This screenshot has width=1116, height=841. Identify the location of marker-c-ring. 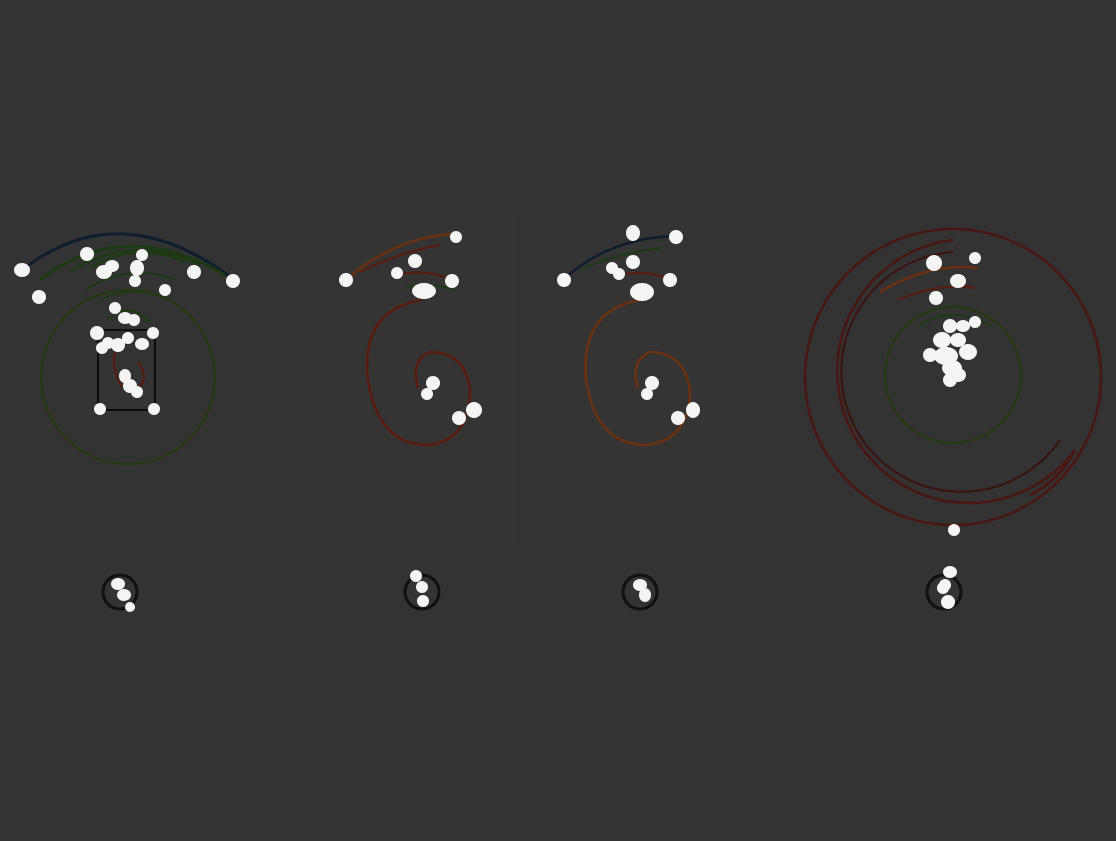
(640, 592).